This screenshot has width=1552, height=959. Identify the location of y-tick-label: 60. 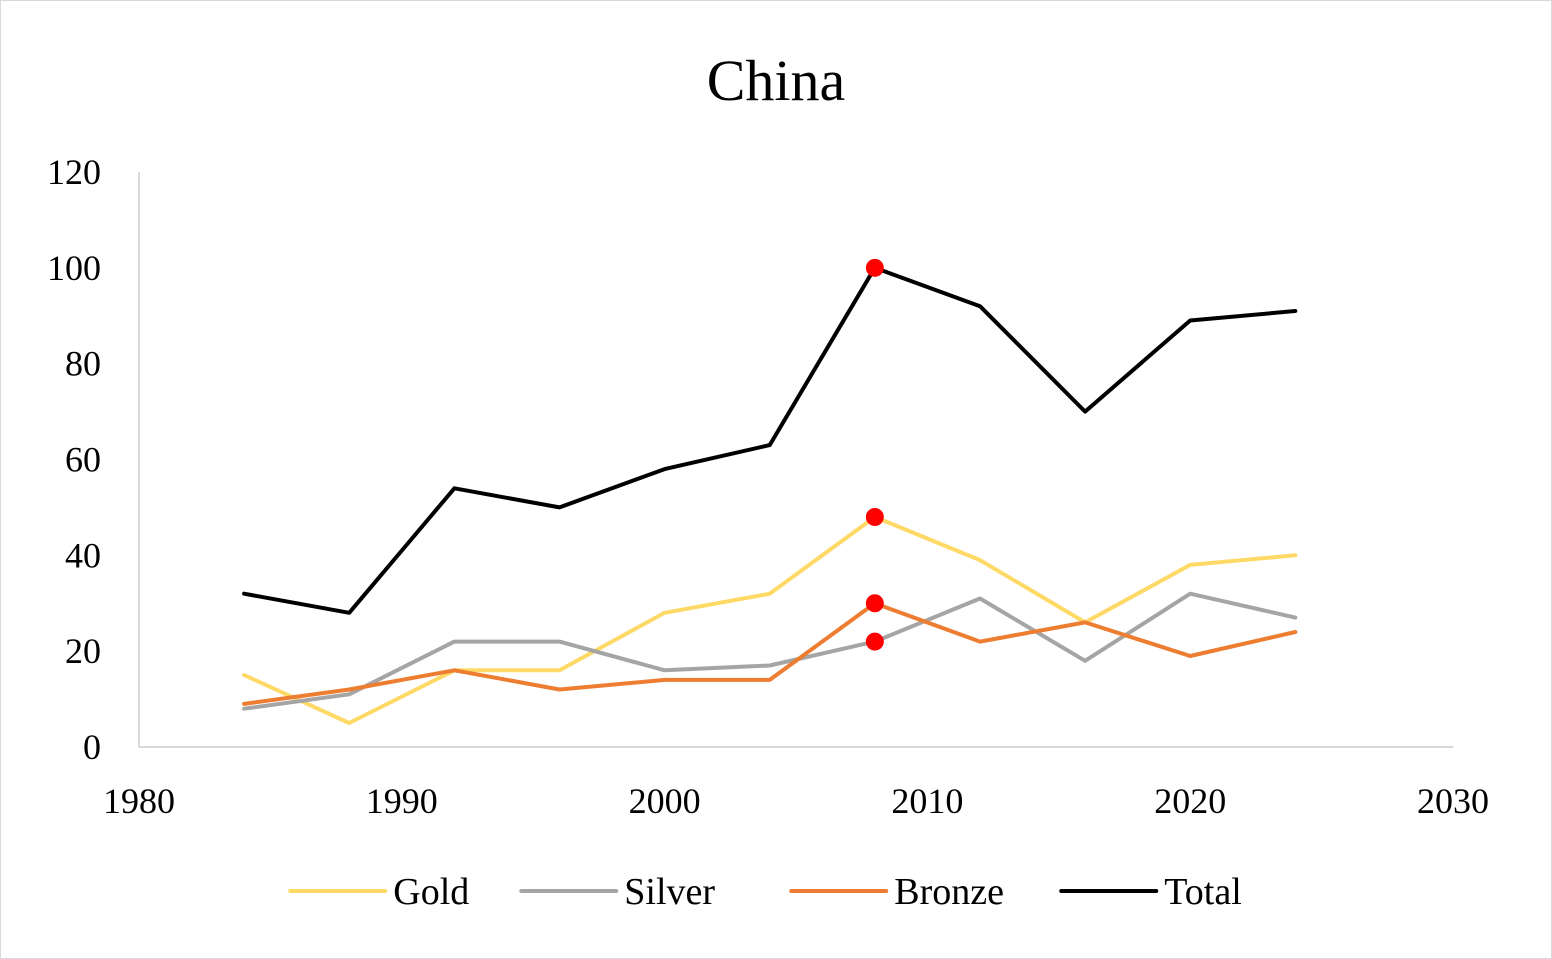
(83, 460).